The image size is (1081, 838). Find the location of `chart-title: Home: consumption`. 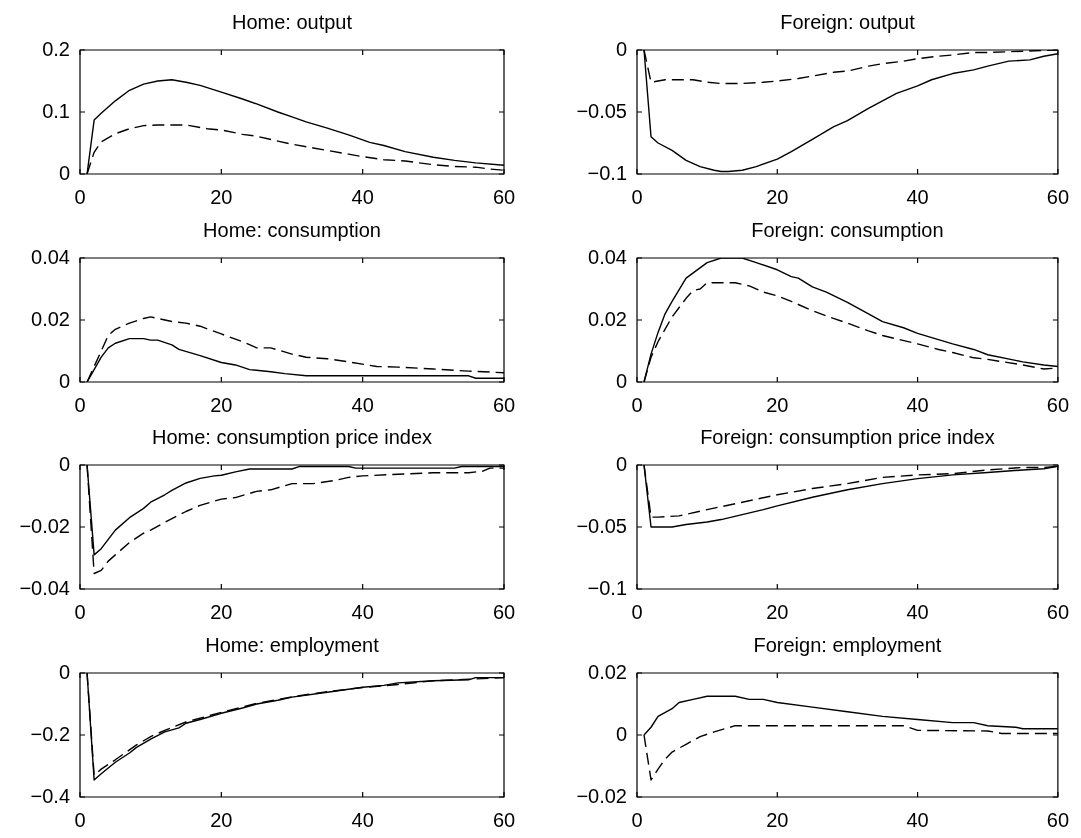

chart-title: Home: consumption is located at coordinates (292, 229).